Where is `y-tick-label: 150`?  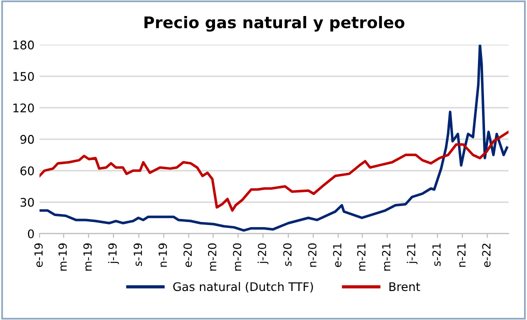
y-tick-label: 150 is located at coordinates (23, 76).